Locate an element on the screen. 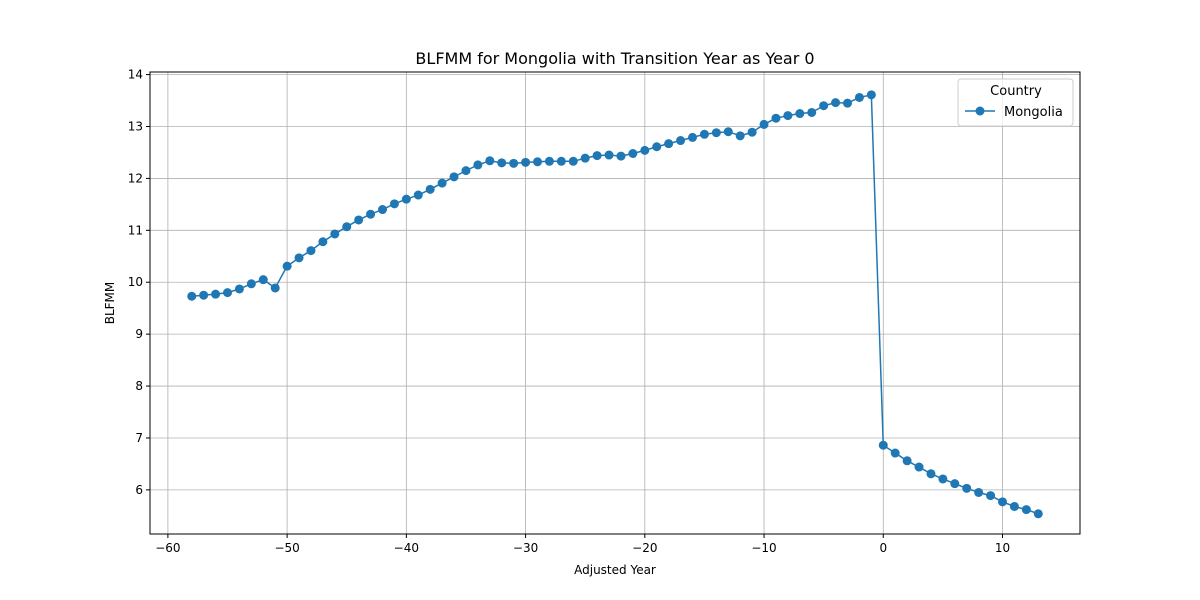 This screenshot has width=1200, height=600. legend-box is located at coordinates (1015, 102).